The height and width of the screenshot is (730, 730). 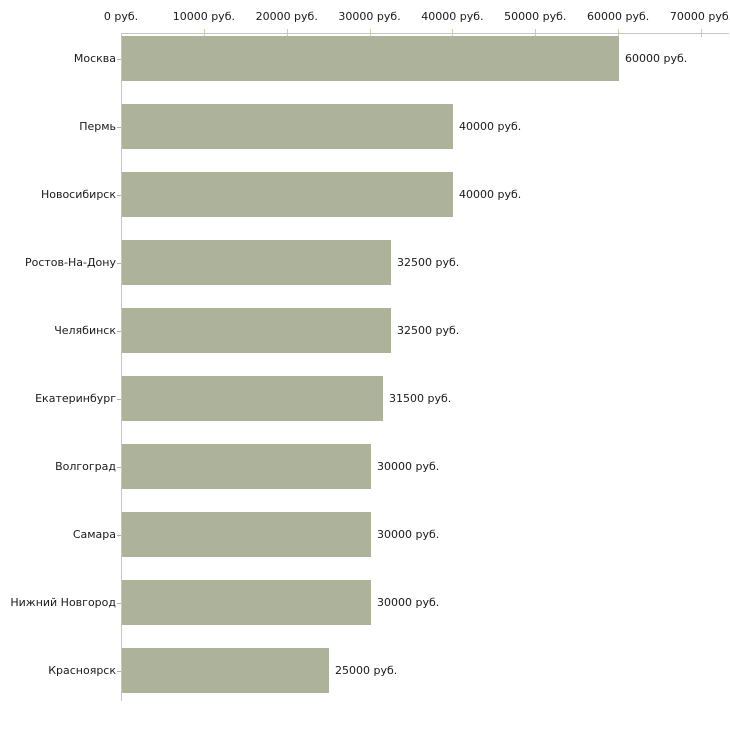 I want to click on x-axis-tick-label: 30000 руб., so click(x=369, y=16).